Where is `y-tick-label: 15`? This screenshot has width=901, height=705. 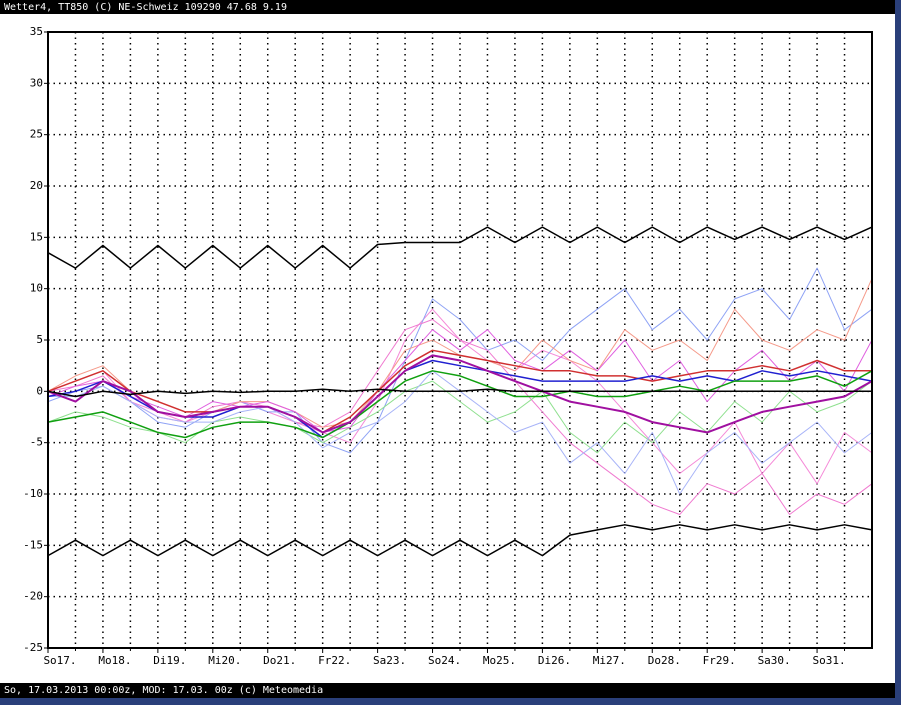
y-tick-label: 15 is located at coordinates (36, 236).